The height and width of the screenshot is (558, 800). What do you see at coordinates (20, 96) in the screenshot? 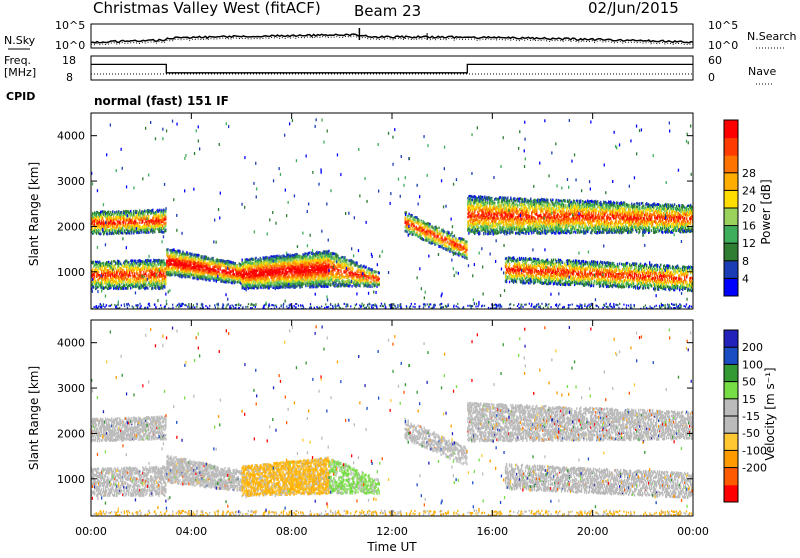
I see `cpid-label: CPID` at bounding box center [20, 96].